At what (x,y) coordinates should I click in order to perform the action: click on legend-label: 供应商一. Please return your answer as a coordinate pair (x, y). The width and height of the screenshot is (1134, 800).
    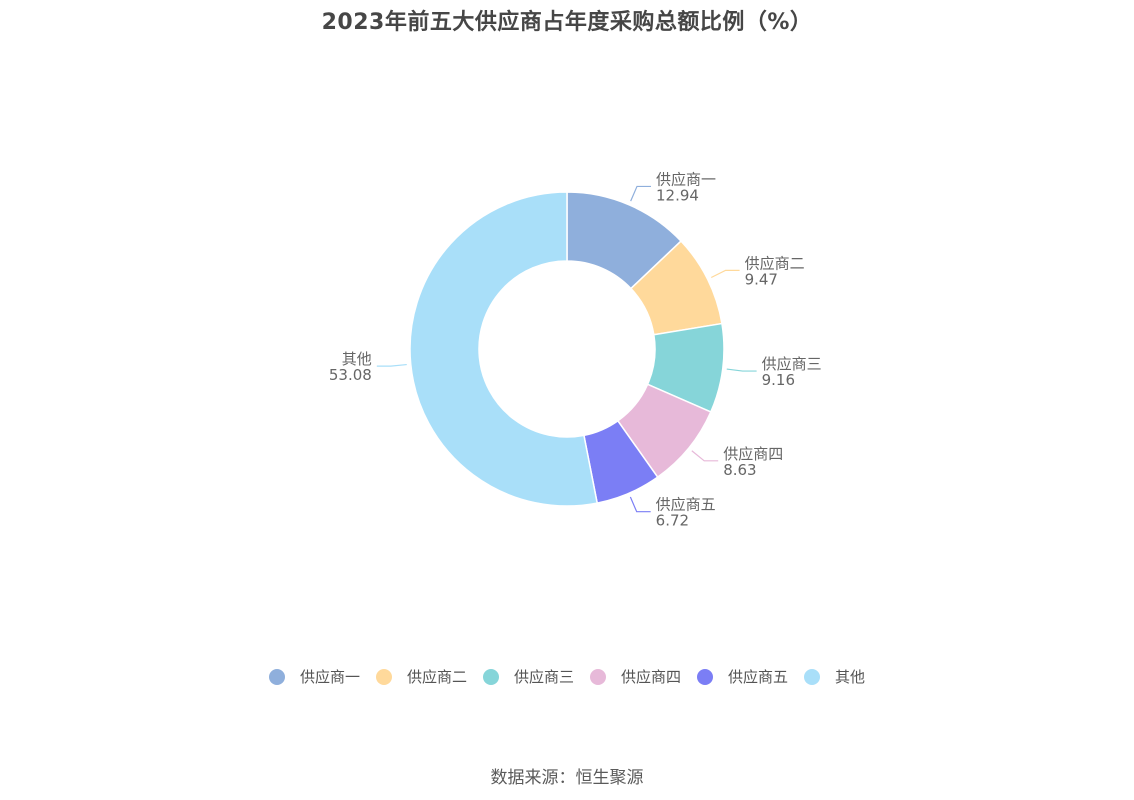
    Looking at the image, I should click on (329, 677).